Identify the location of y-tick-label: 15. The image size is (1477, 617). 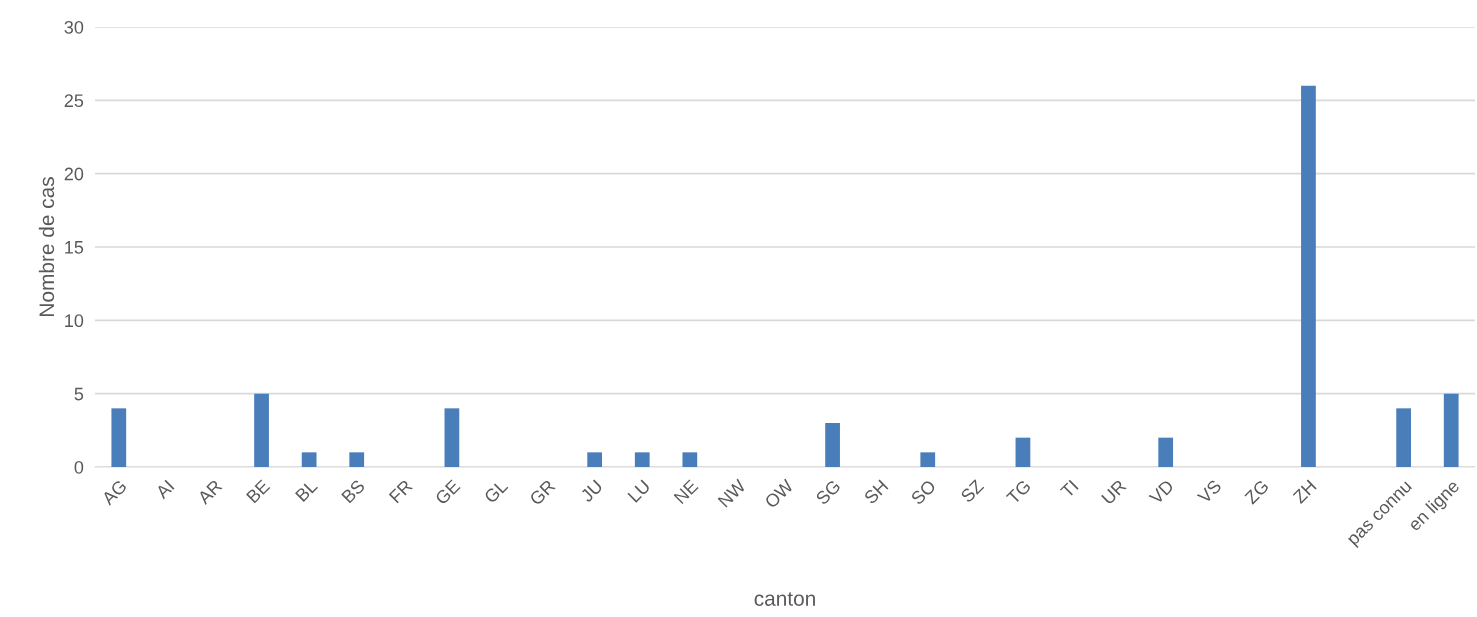
(74, 247).